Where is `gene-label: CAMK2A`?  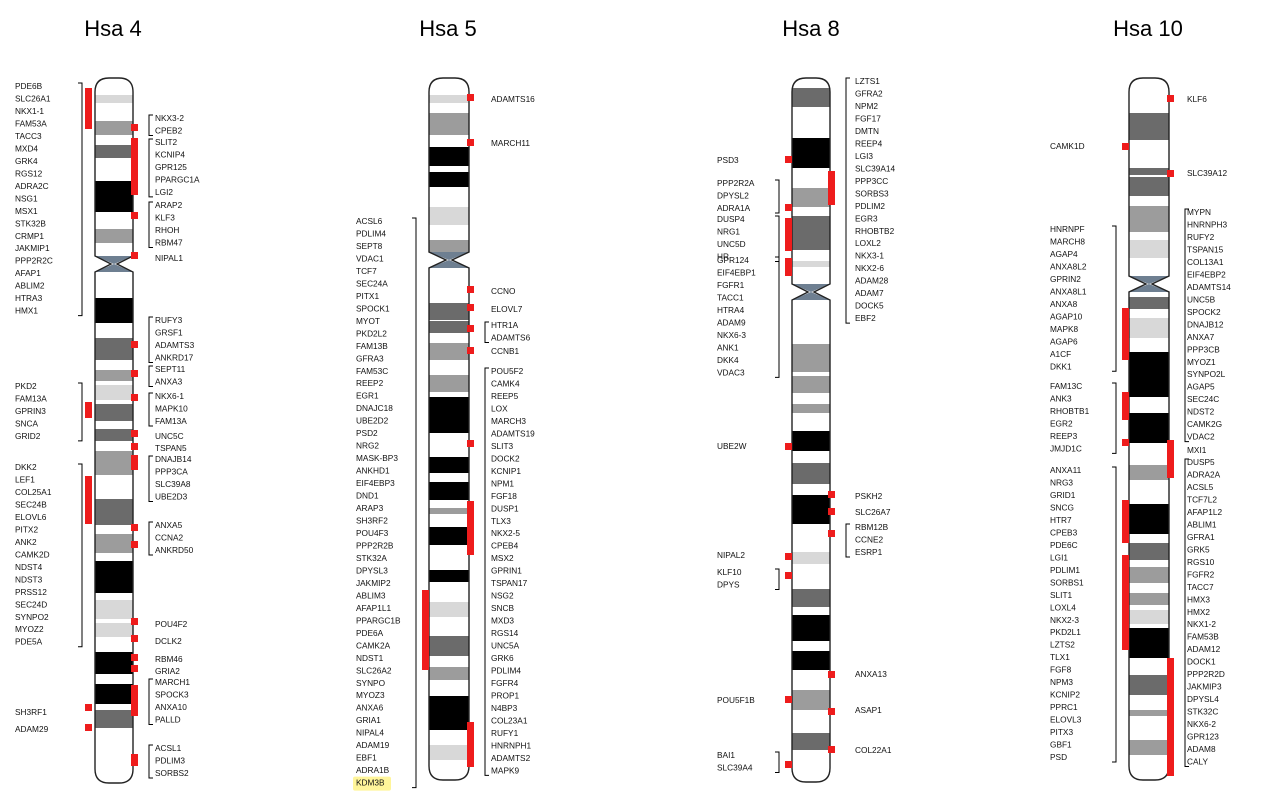
gene-label: CAMK2A is located at coordinates (373, 645).